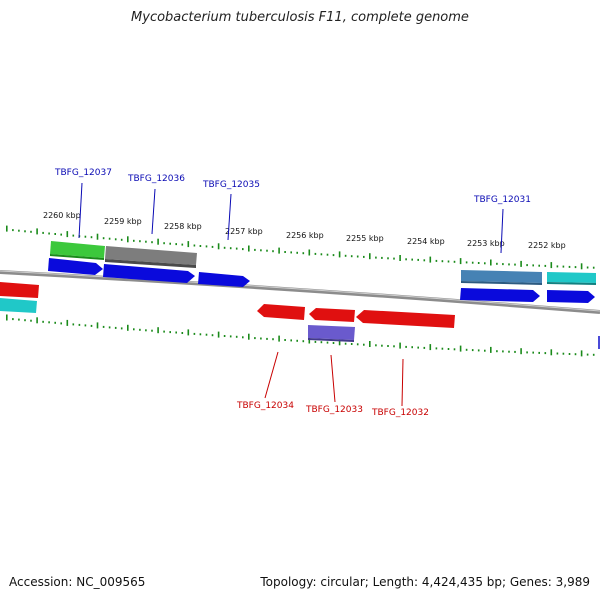 The width and height of the screenshot is (600, 600). What do you see at coordinates (62, 215) in the screenshot?
I see `ruler-label: 2260 kbp` at bounding box center [62, 215].